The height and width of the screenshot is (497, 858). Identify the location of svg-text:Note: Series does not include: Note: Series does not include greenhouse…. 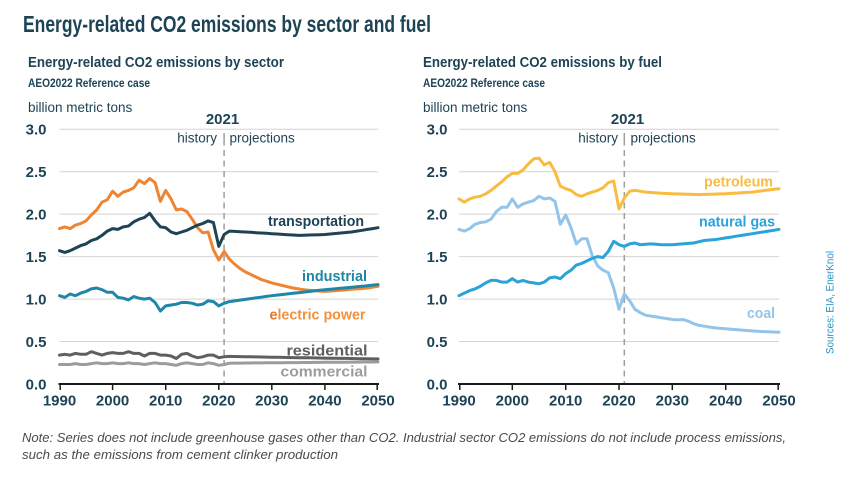
(404, 437).